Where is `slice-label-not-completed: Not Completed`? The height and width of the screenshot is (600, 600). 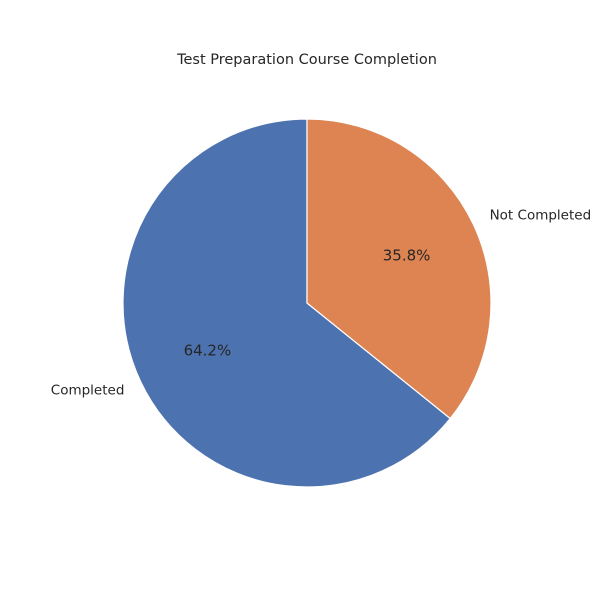
slice-label-not-completed: Not Completed is located at coordinates (541, 216).